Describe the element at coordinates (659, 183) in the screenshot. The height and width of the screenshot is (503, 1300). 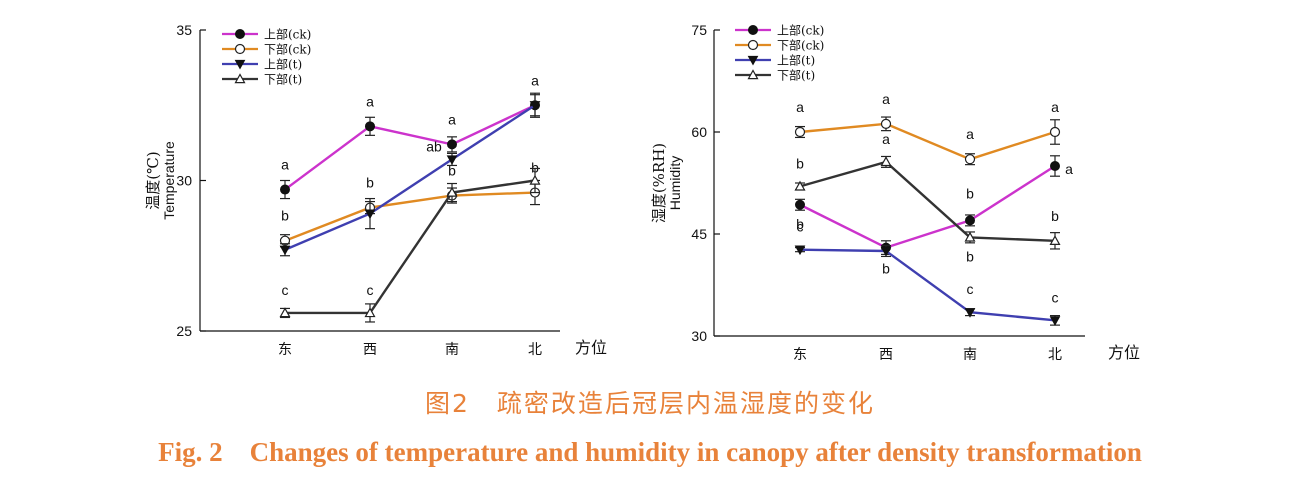
I see `y-axis-label: 湿度(%RH)` at that location.